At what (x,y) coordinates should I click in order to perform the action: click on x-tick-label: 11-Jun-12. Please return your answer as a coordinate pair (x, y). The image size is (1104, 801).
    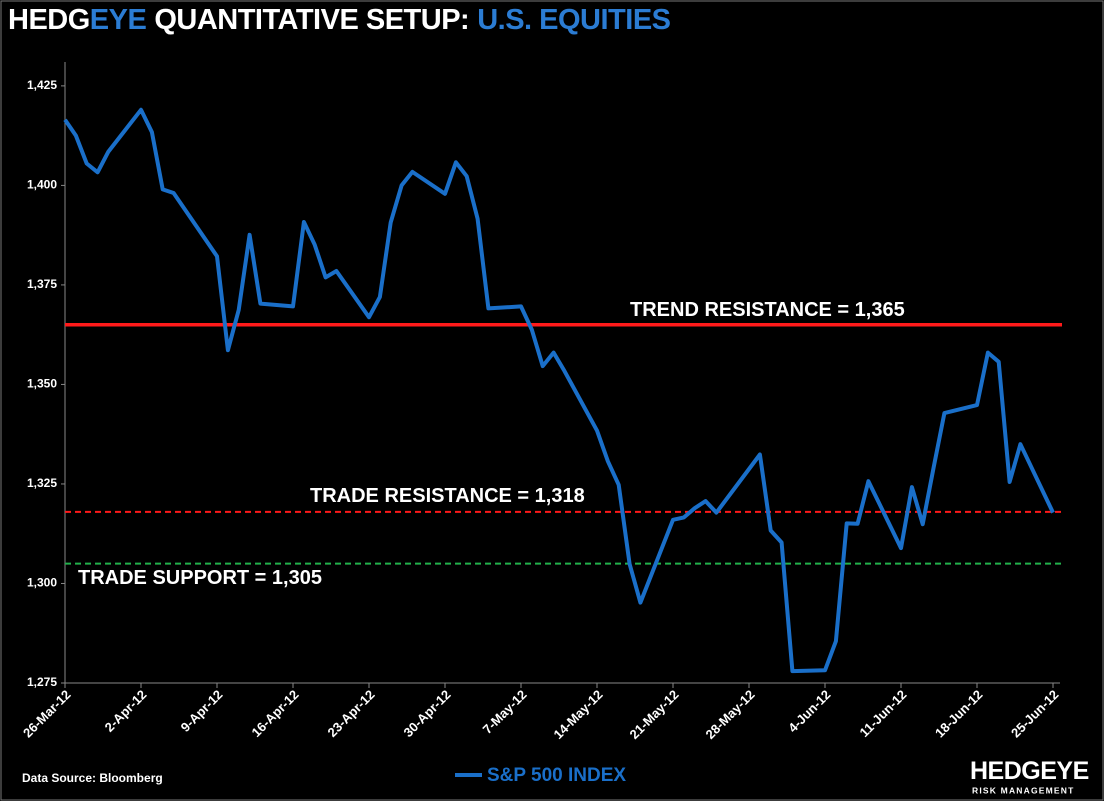
    Looking at the image, I should click on (883, 713).